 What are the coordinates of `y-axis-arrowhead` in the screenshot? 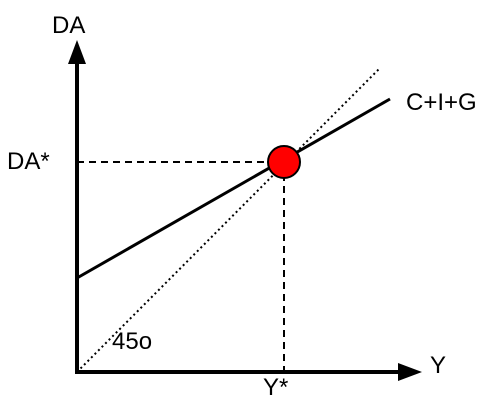 It's located at (77, 52).